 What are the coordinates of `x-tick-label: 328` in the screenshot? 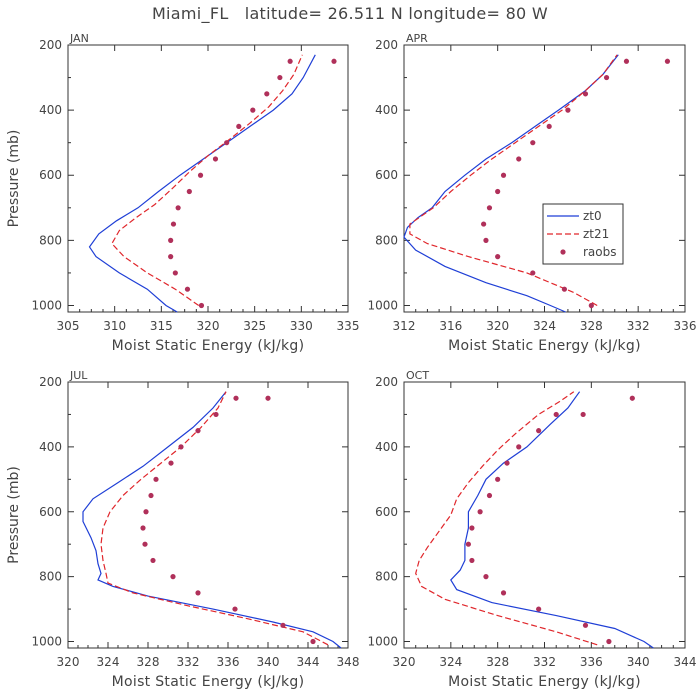 It's located at (148, 662).